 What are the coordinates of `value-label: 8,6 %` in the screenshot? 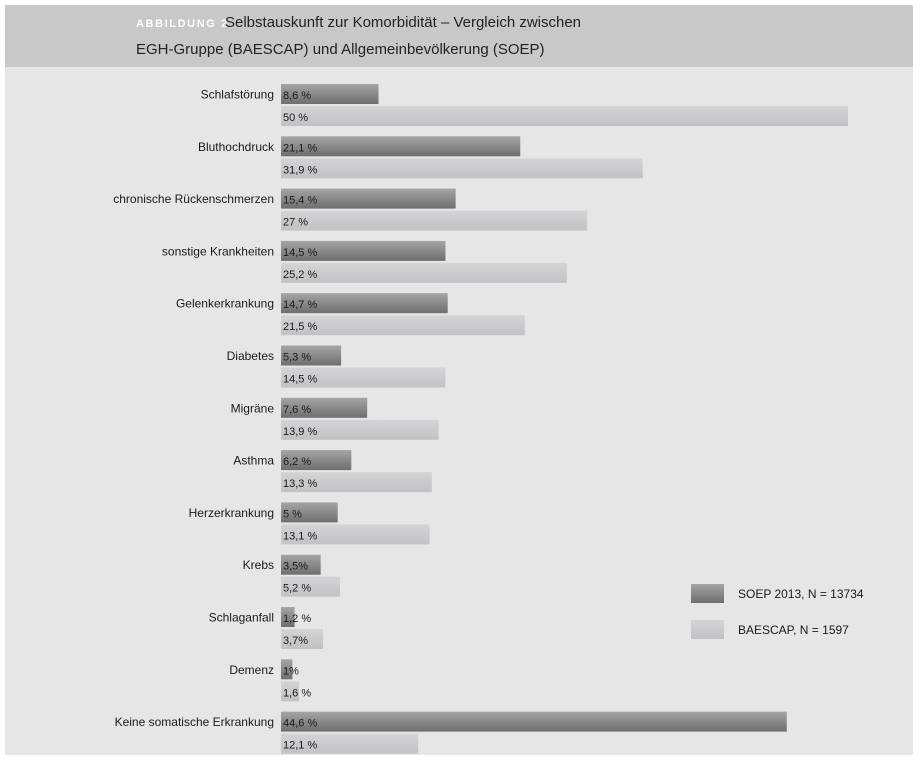 It's located at (297, 96).